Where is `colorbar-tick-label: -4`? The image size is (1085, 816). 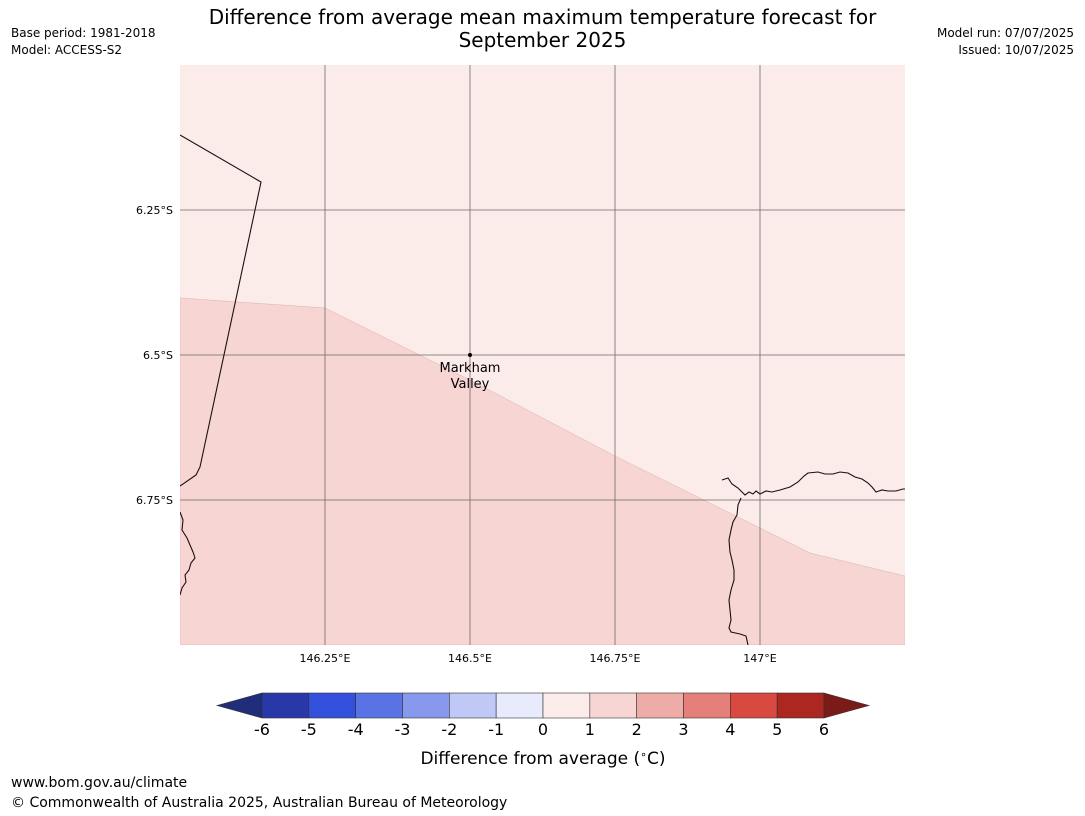 colorbar-tick-label: -4 is located at coordinates (356, 729).